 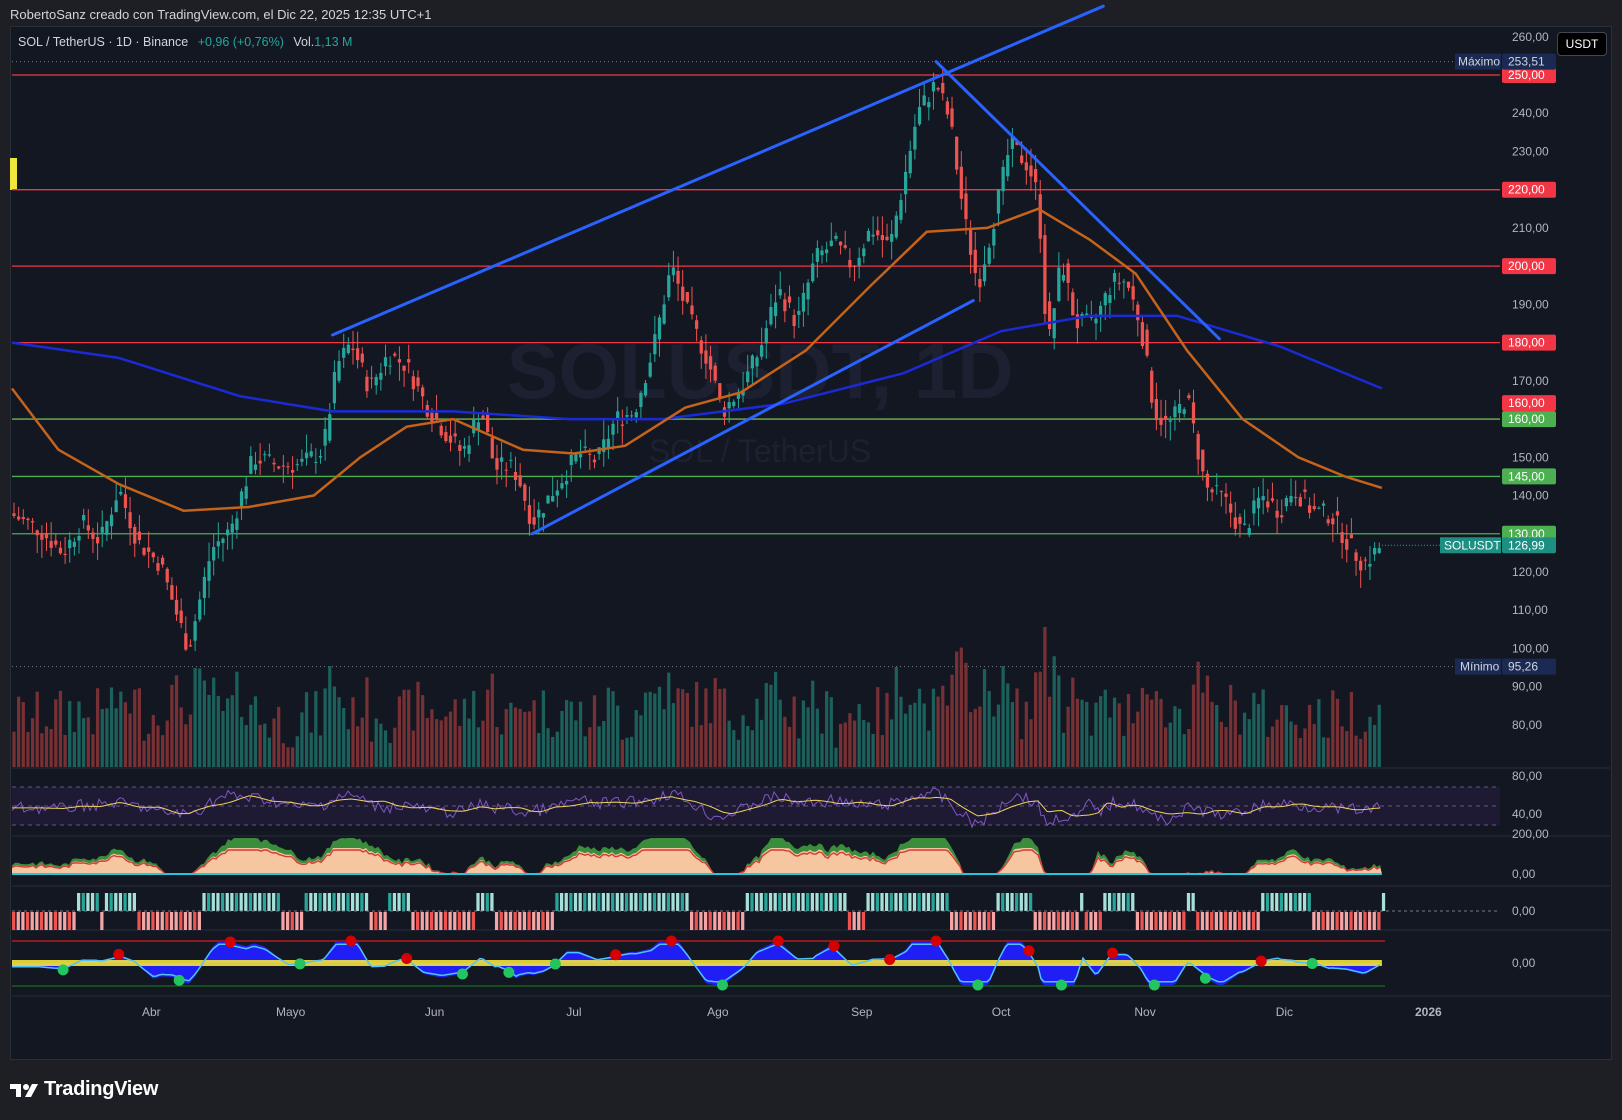 I want to click on level-badge: 160,00, so click(x=1526, y=419).